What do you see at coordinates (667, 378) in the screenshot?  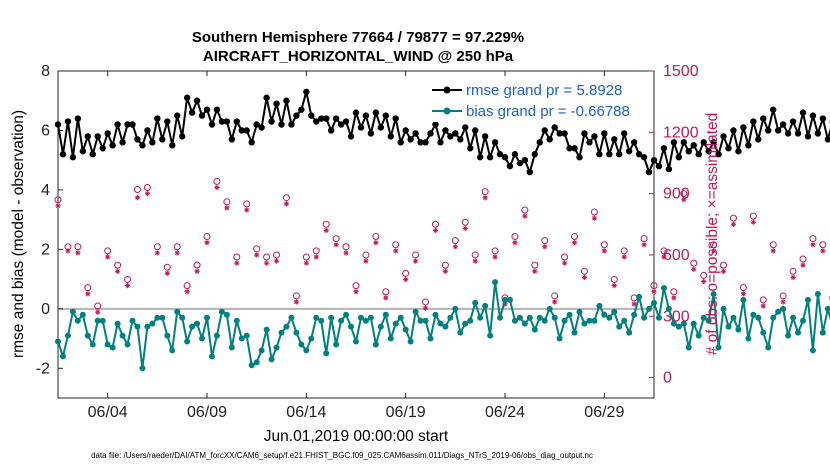 I see `right-y-tick-label: 0` at bounding box center [667, 378].